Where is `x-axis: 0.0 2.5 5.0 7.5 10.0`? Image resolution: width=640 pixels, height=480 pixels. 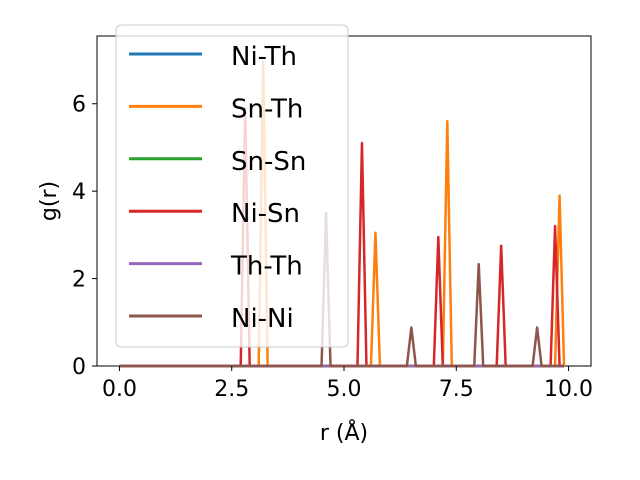
x-axis: 0.0 2.5 5.0 7.5 10.0 is located at coordinates (347, 384).